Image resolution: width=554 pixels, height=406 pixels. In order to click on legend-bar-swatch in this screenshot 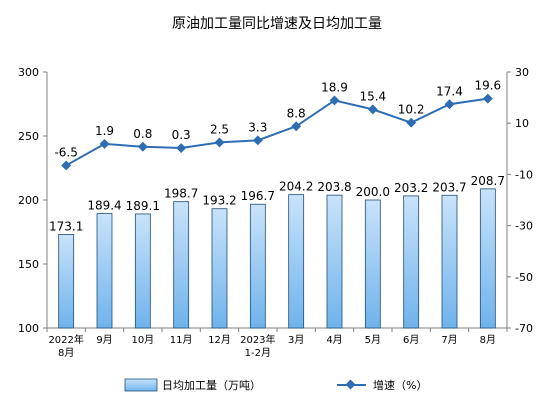, I will do `click(141, 385)`.